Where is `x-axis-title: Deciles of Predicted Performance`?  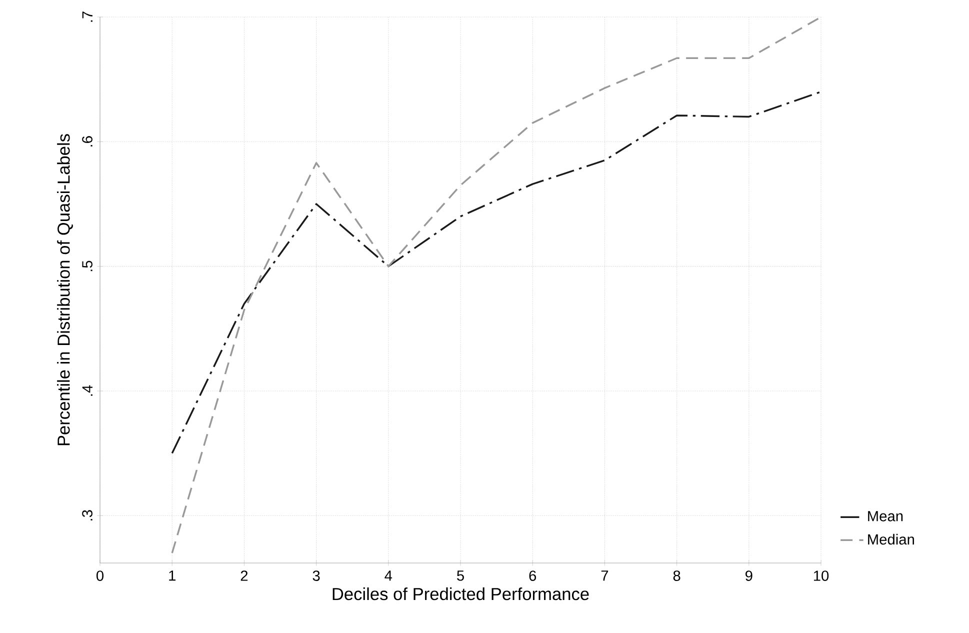
x-axis-title: Deciles of Predicted Performance is located at coordinates (460, 593).